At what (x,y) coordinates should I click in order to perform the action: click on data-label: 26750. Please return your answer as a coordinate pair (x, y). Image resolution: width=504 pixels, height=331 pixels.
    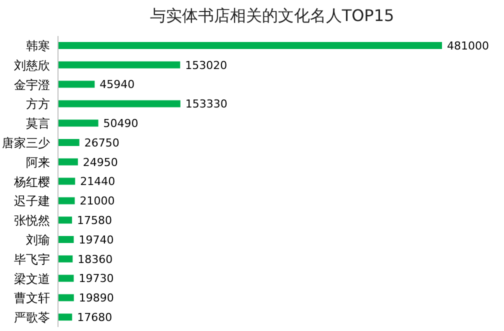
    Looking at the image, I should click on (102, 143).